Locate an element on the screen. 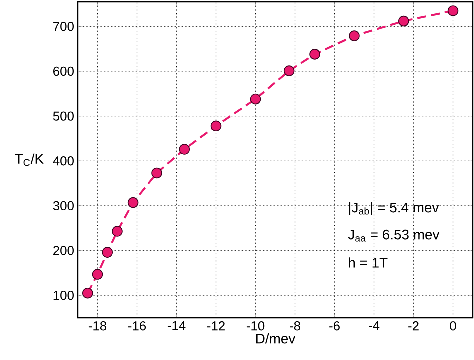 Image resolution: width=474 pixels, height=360 pixels. x-tick-label: -10 is located at coordinates (255, 326).